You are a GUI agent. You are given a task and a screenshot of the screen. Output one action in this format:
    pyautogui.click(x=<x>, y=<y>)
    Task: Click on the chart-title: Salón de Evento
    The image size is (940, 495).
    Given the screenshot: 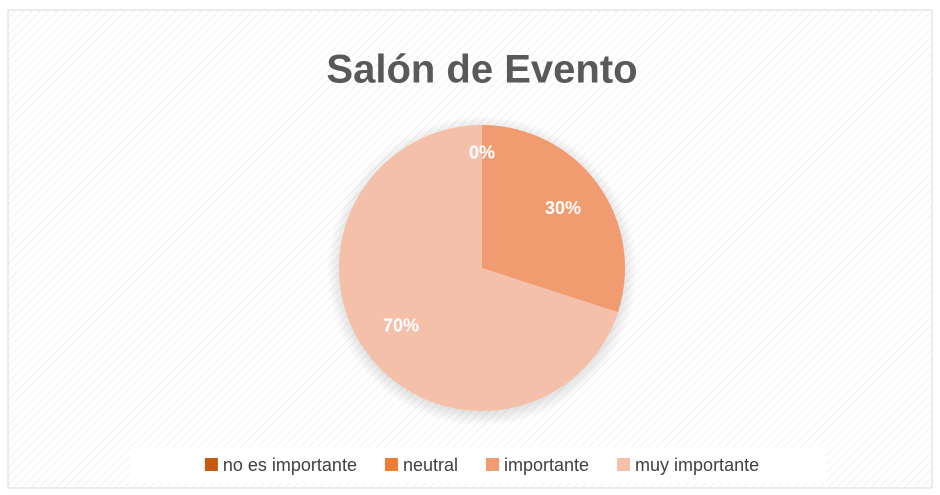 What is the action you would take?
    pyautogui.click(x=481, y=70)
    